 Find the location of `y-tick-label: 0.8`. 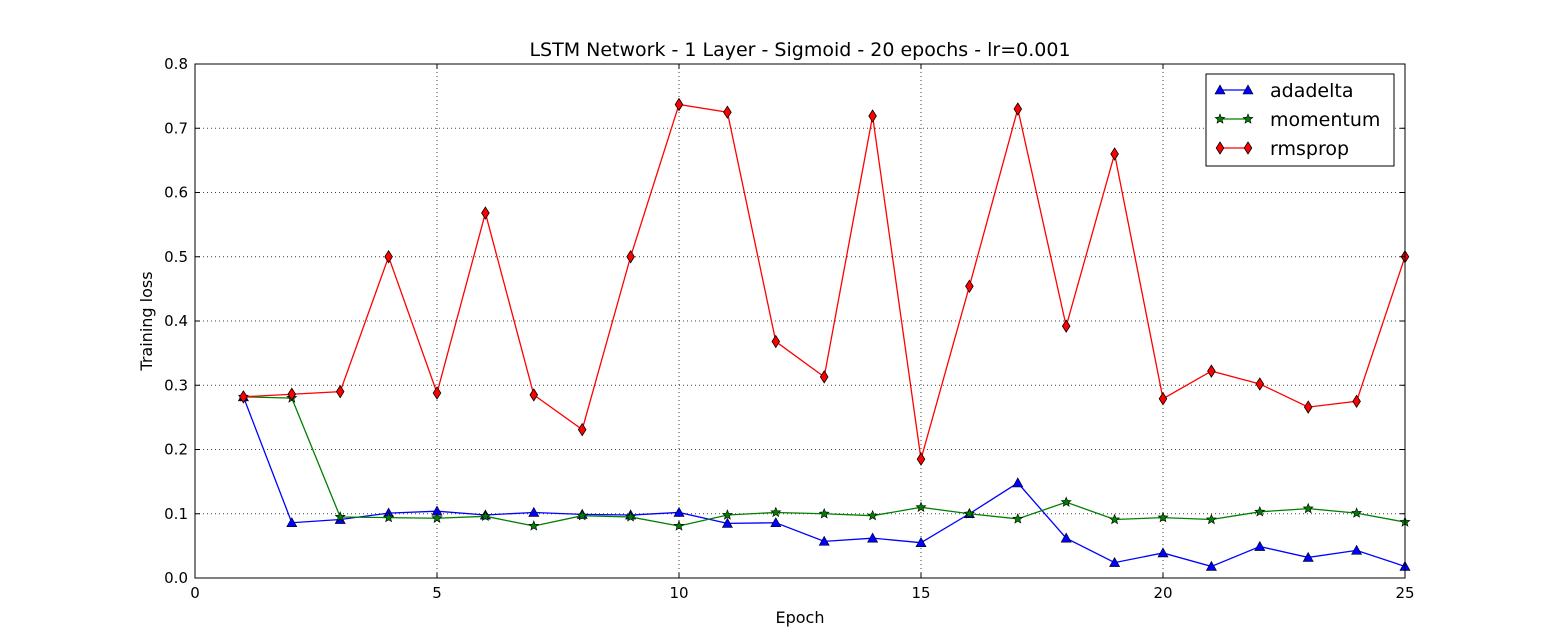

y-tick-label: 0.8 is located at coordinates (176, 64).